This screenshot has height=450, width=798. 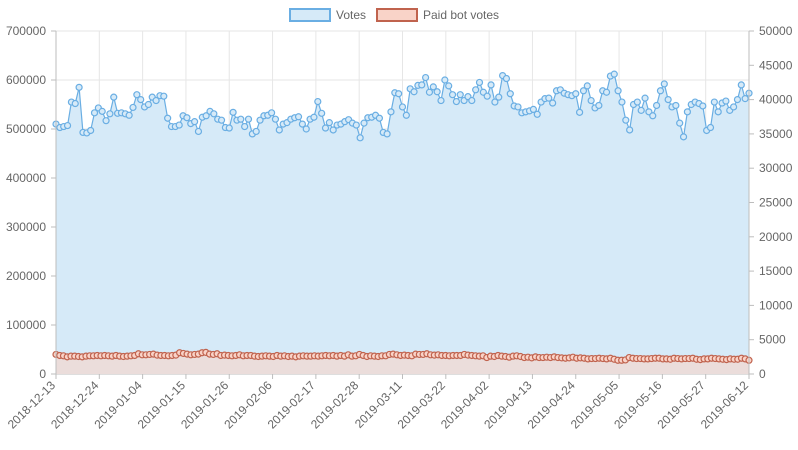 I want to click on legend-label-votes: Votes, so click(x=351, y=15).